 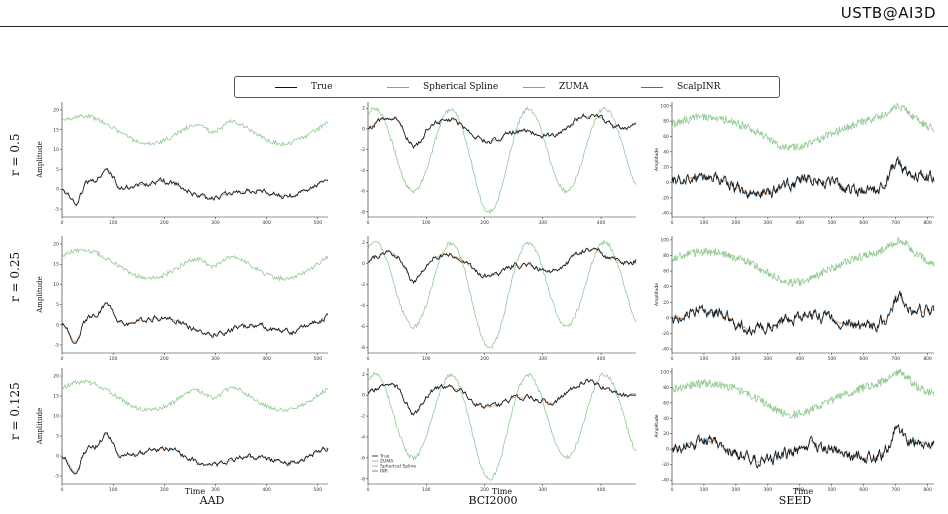 What do you see at coordinates (195, 491) in the screenshot?
I see `x-axis-title: Time` at bounding box center [195, 491].